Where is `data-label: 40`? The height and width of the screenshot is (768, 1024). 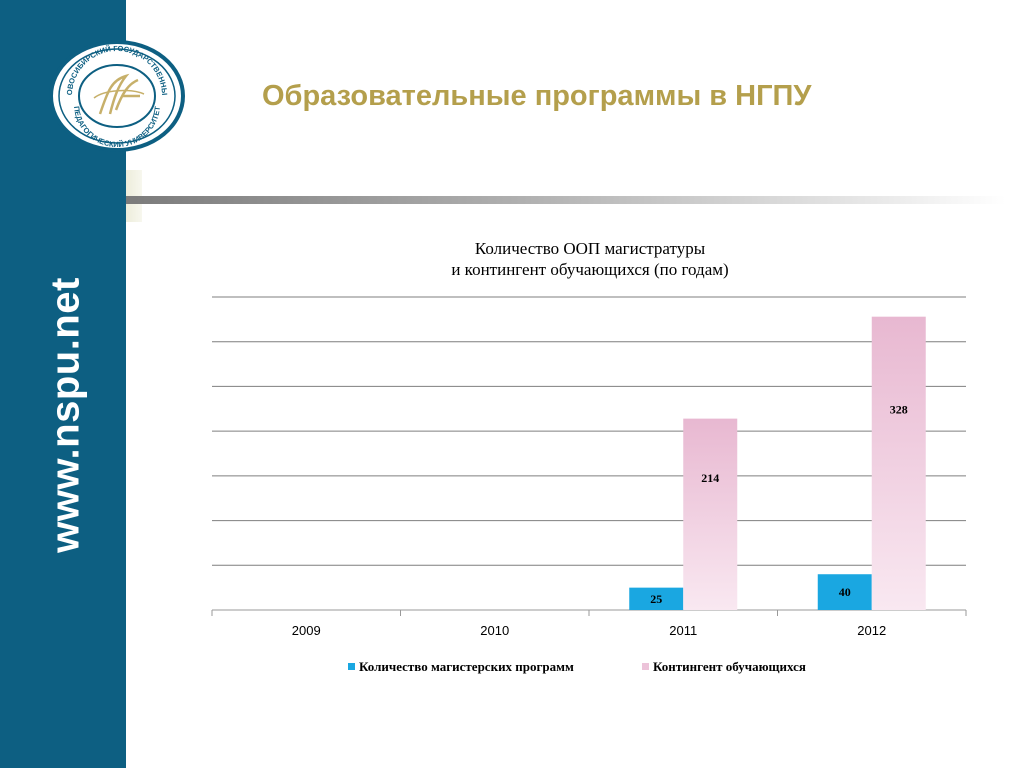
data-label: 40 is located at coordinates (845, 592).